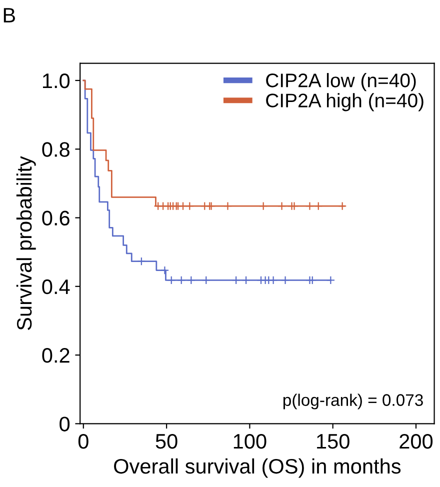  Describe the element at coordinates (257, 468) in the screenshot. I see `x-axis-title: Overall survival (OS) in months` at that location.